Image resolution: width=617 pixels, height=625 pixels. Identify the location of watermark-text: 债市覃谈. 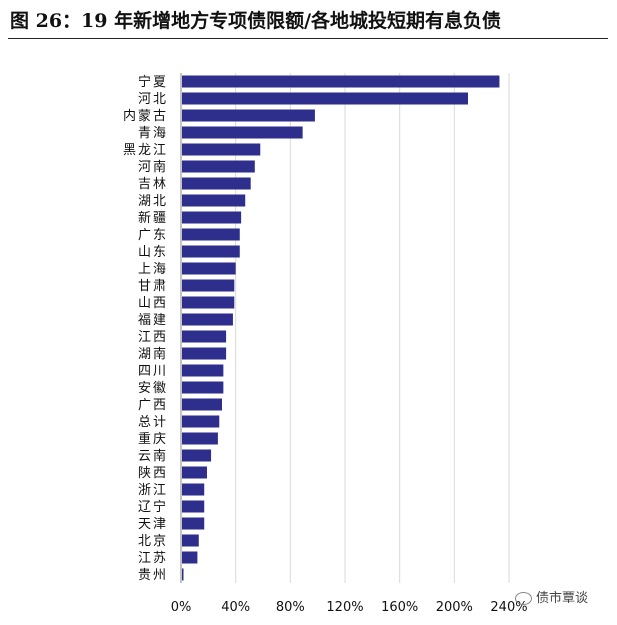
(562, 598).